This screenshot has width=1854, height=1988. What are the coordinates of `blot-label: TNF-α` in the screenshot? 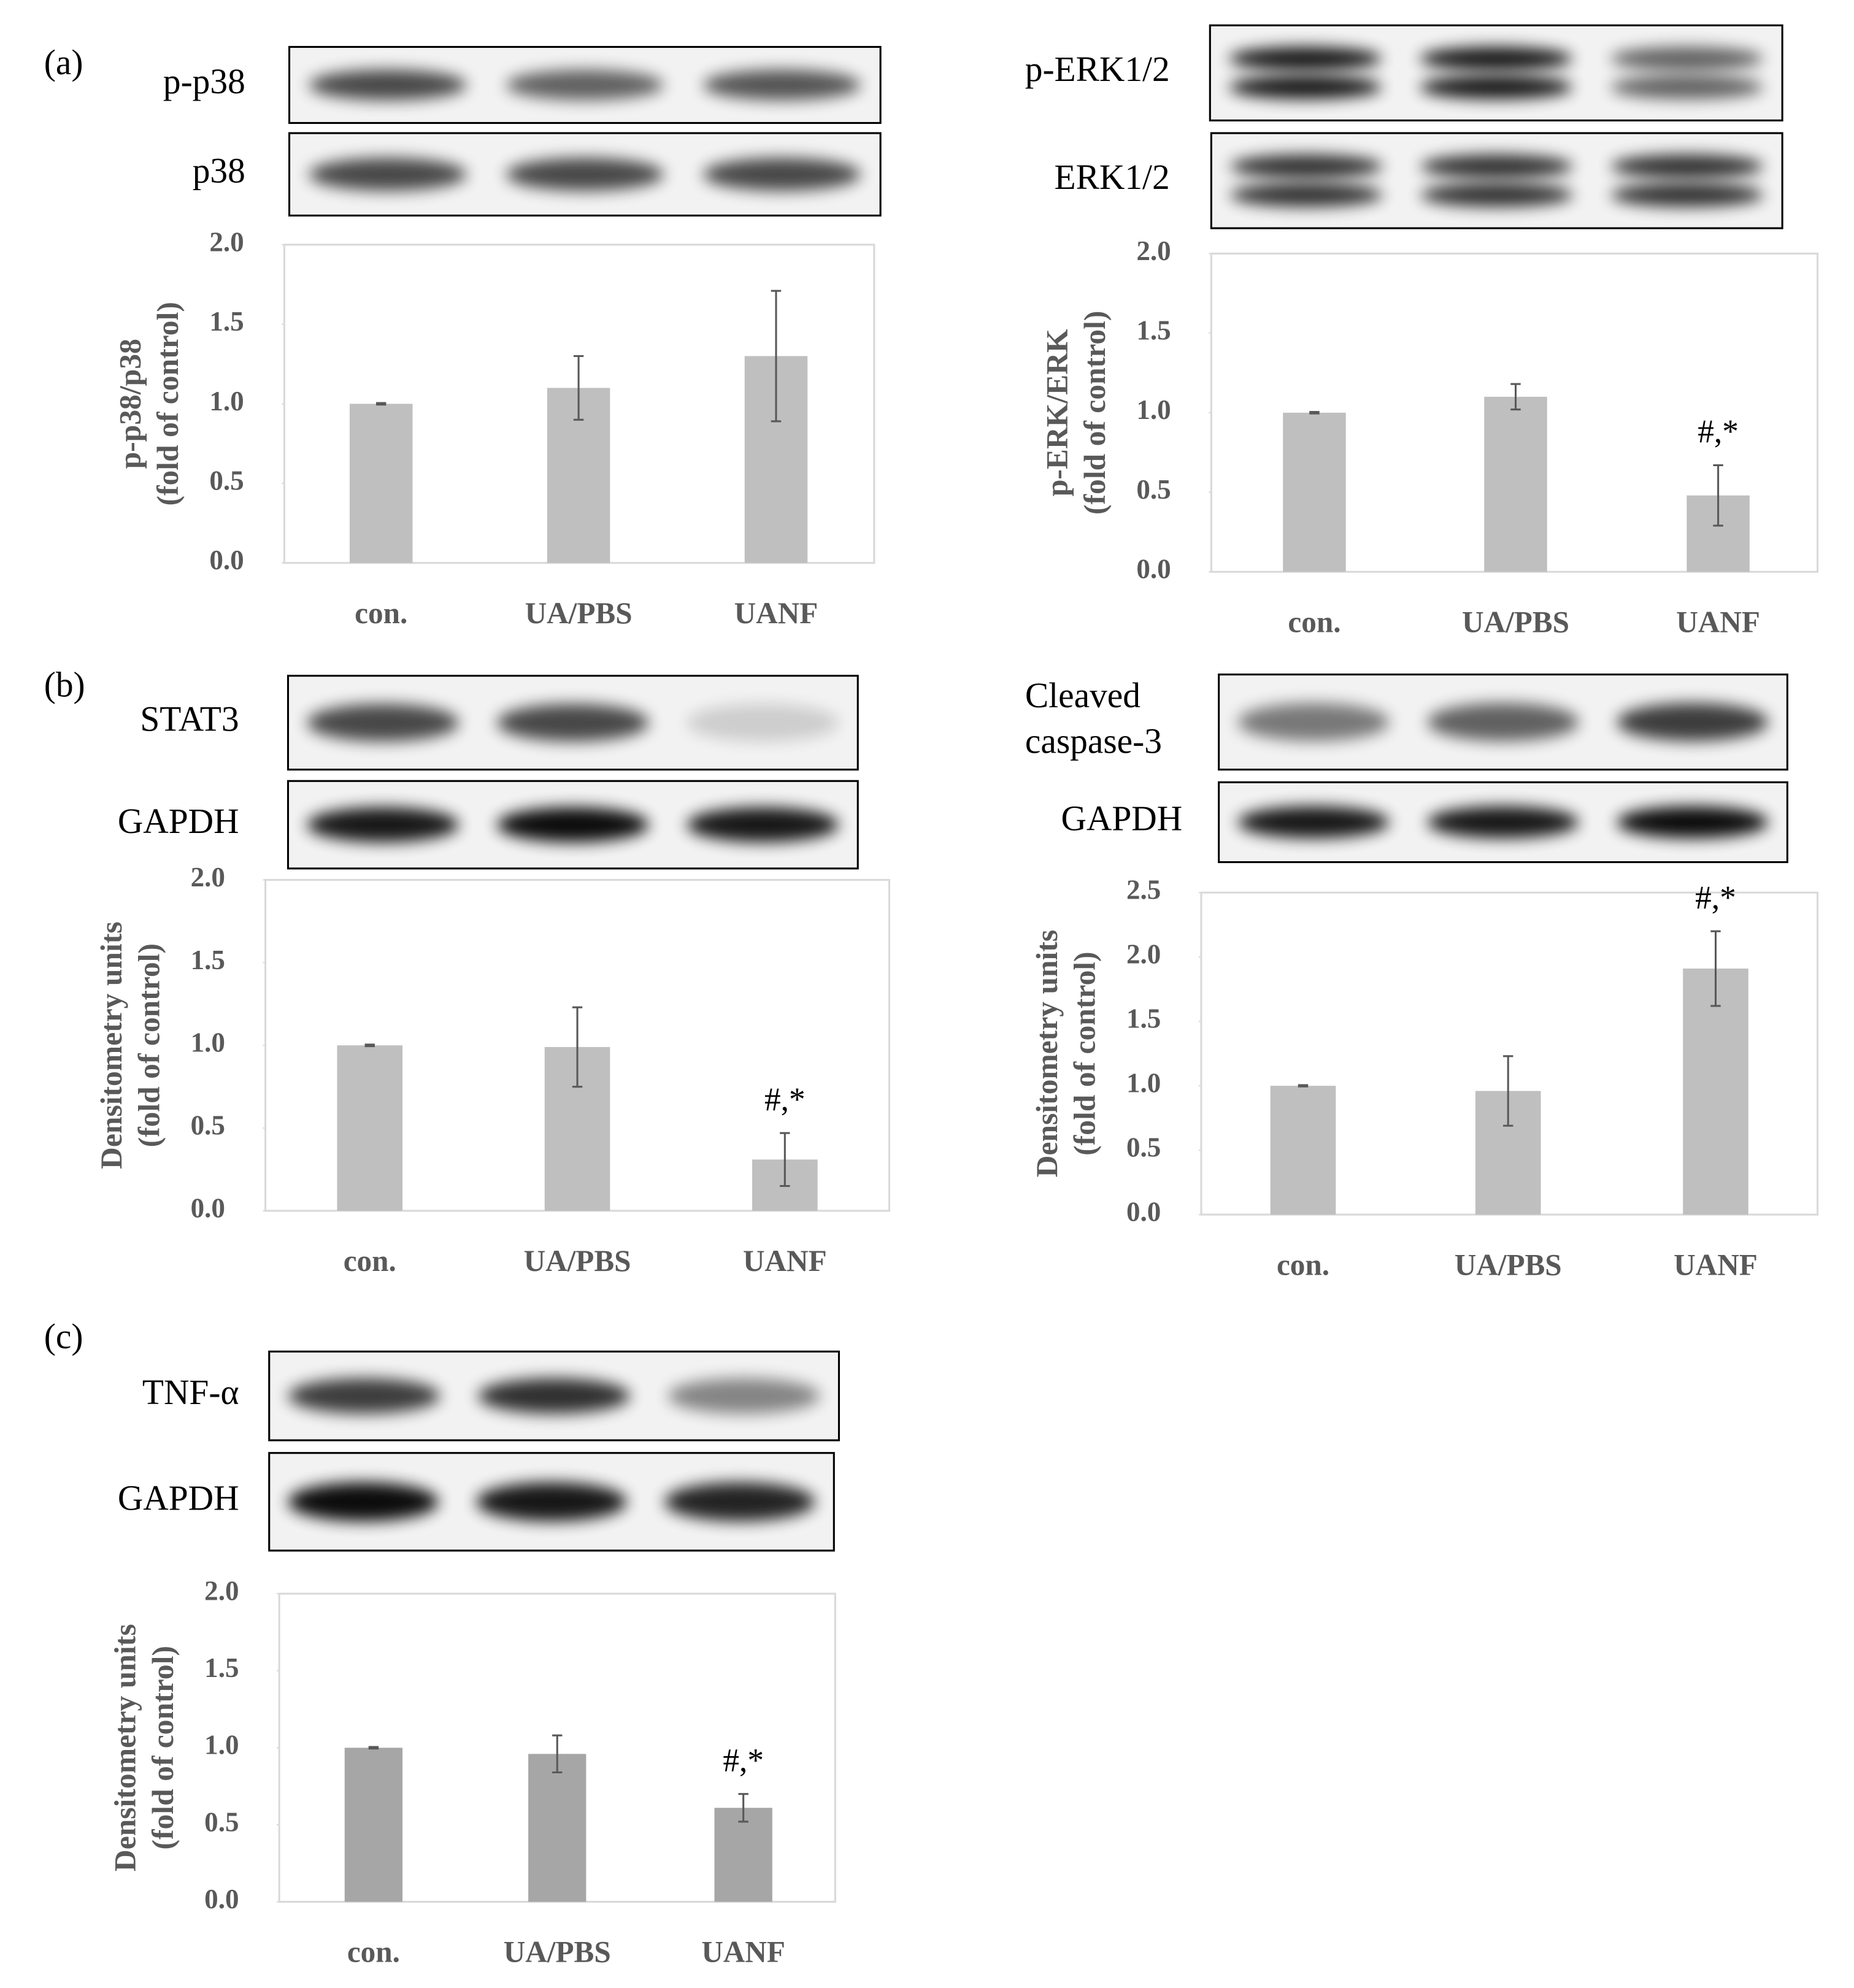 It's located at (190, 1392).